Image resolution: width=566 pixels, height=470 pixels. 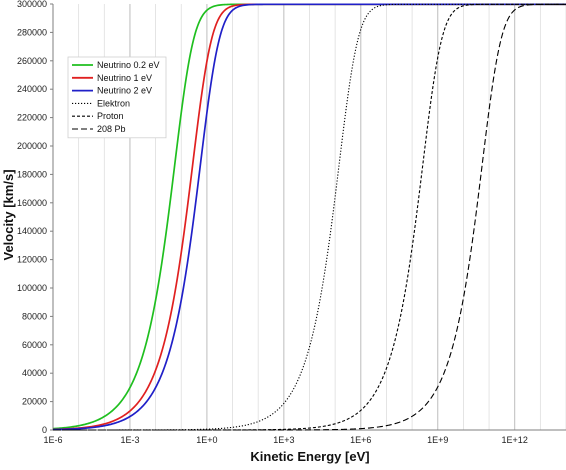 I want to click on x-tick-label: 1E-6, so click(x=52, y=440).